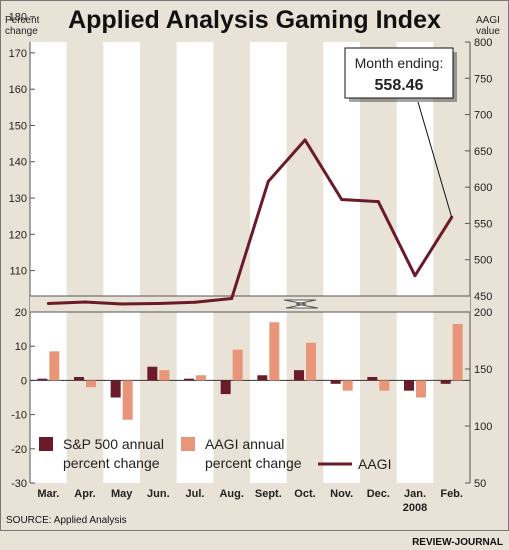 The image size is (509, 550). I want to click on x-tick-label: Apr., so click(84, 494).